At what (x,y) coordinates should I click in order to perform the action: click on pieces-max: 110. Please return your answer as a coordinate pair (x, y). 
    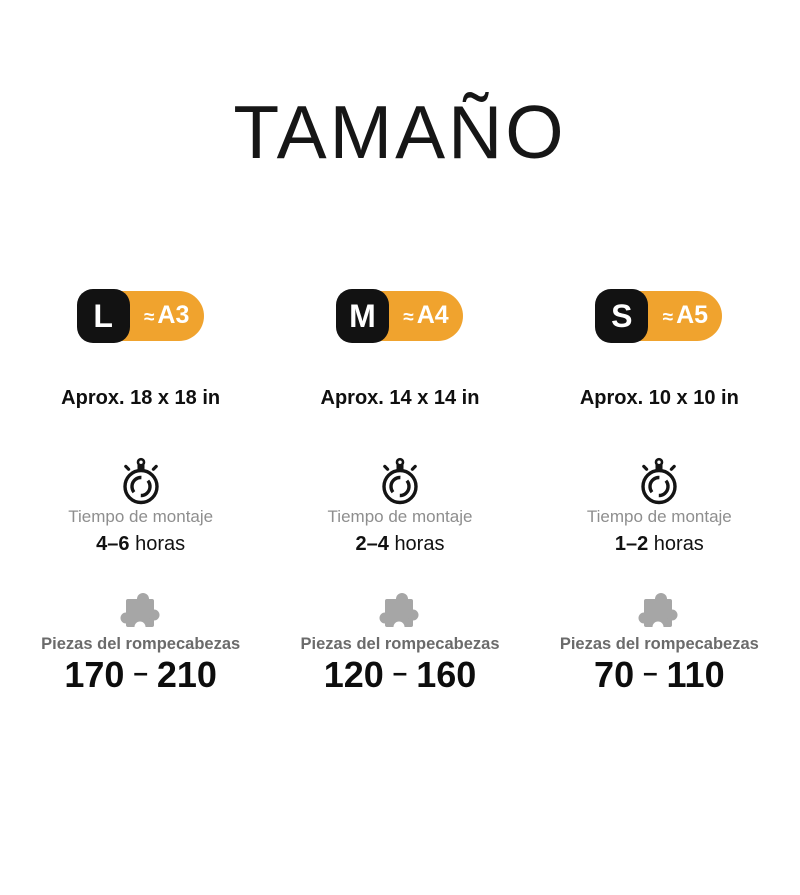
    Looking at the image, I should click on (695, 674).